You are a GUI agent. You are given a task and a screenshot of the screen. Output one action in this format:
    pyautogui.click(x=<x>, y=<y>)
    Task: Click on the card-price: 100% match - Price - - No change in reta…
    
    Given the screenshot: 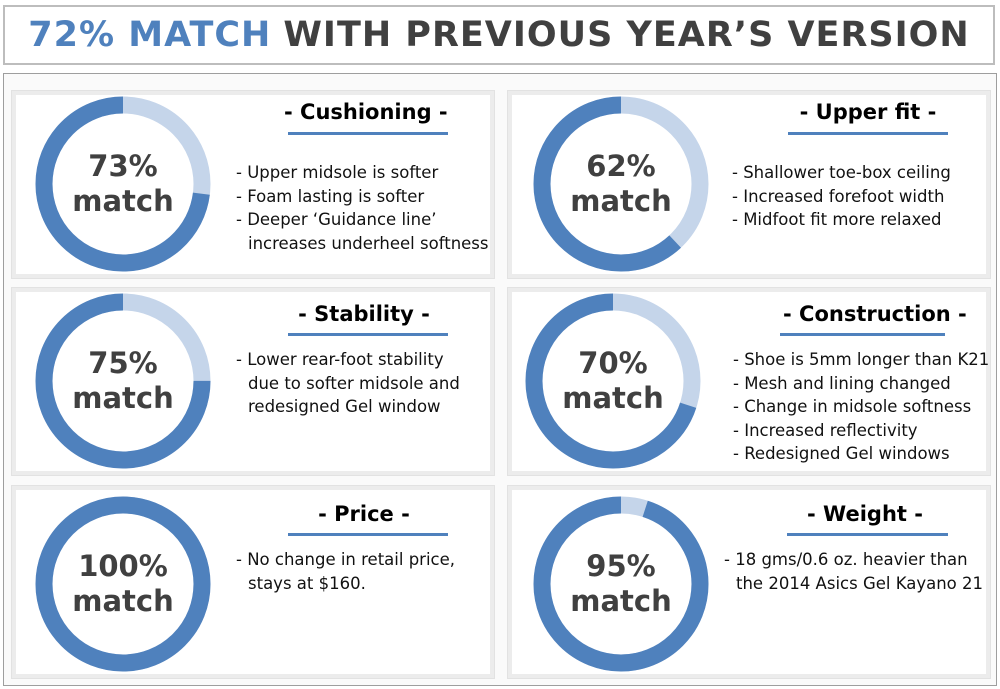 What is the action you would take?
    pyautogui.click(x=253, y=582)
    